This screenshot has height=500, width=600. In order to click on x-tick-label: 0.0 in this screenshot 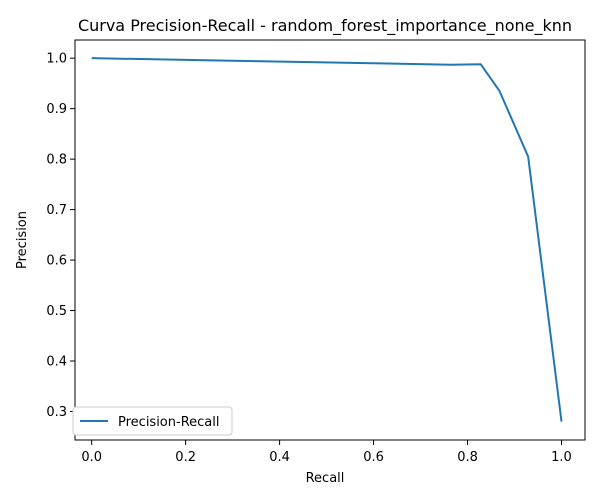, I will do `click(91, 457)`.